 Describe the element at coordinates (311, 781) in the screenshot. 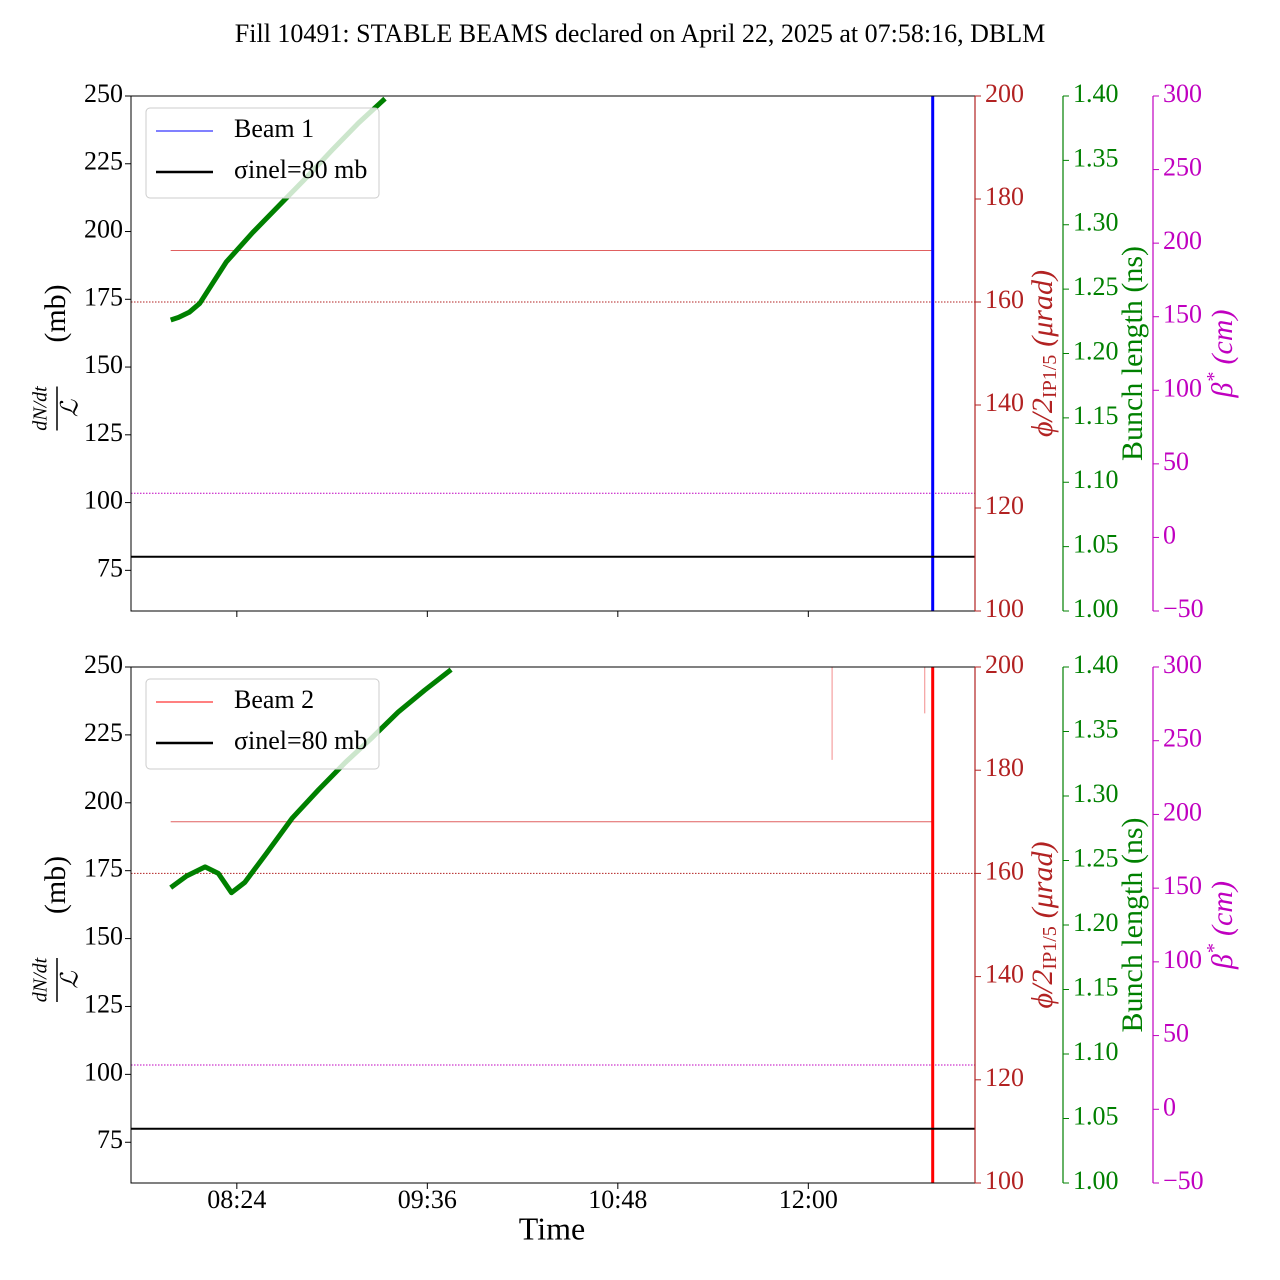

I see `bunch-length-line` at that location.